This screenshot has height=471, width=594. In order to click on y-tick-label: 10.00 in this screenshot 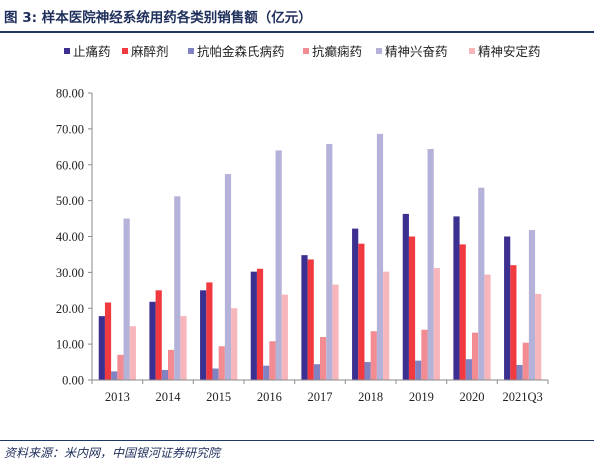, I will do `click(70, 345)`.